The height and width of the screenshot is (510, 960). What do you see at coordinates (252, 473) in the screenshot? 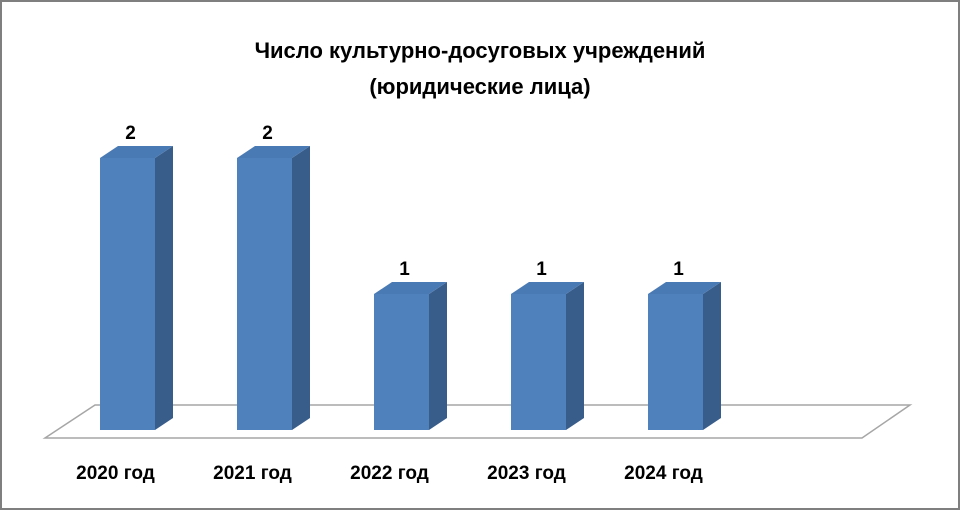
I see `x-tick-label: 2021 год` at bounding box center [252, 473].